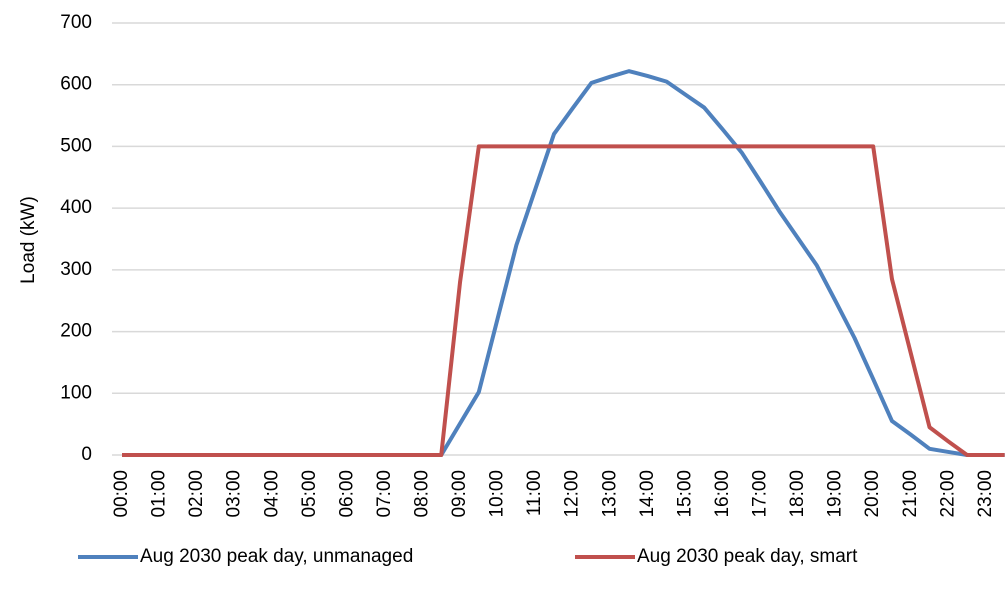 Image resolution: width=1005 pixels, height=599 pixels. What do you see at coordinates (985, 494) in the screenshot?
I see `x-tick-label: 23:00` at bounding box center [985, 494].